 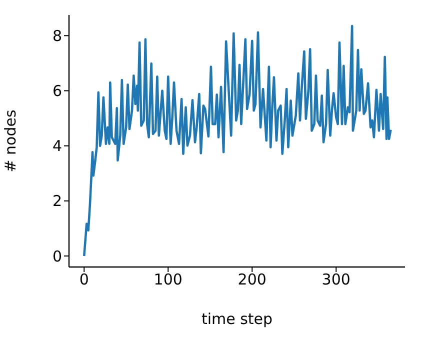 I want to click on x-tick-label: 100, so click(x=168, y=279).